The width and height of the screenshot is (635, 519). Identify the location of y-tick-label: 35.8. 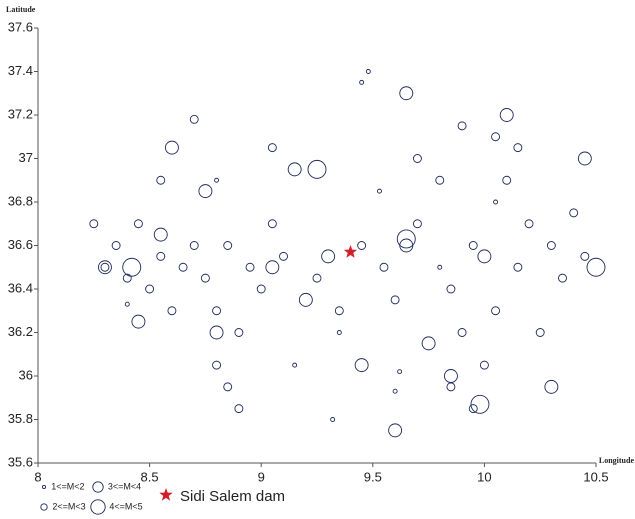
(20, 418).